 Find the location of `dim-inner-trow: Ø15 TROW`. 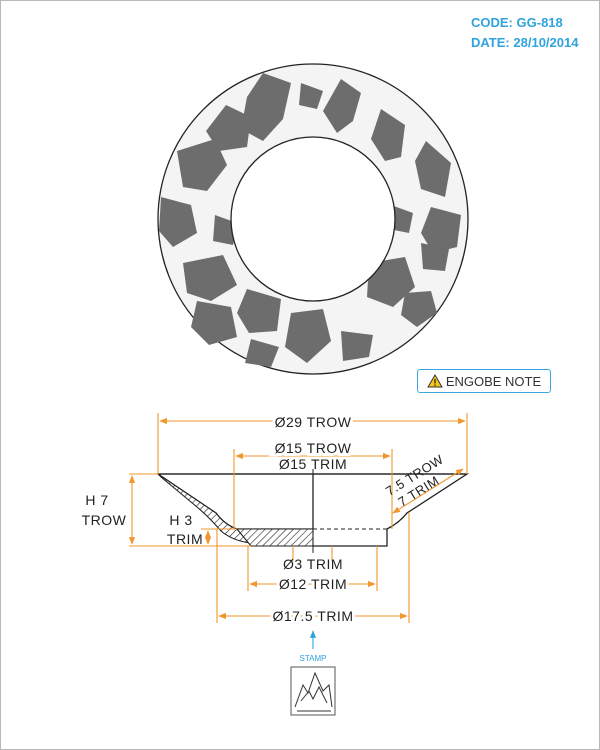

dim-inner-trow: Ø15 TROW is located at coordinates (313, 448).